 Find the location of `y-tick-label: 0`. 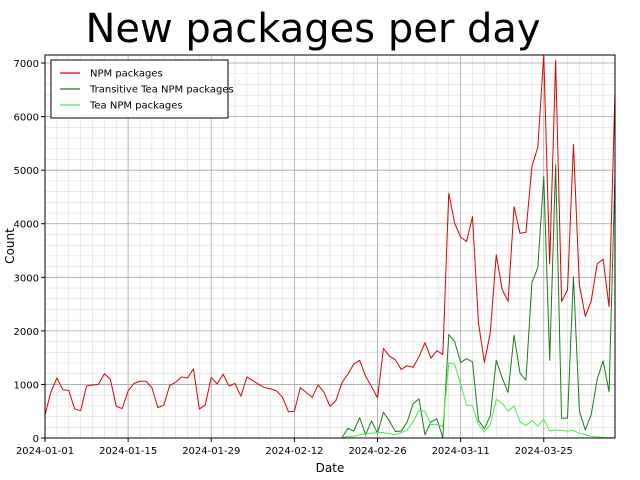

y-tick-label: 0 is located at coordinates (36, 439).